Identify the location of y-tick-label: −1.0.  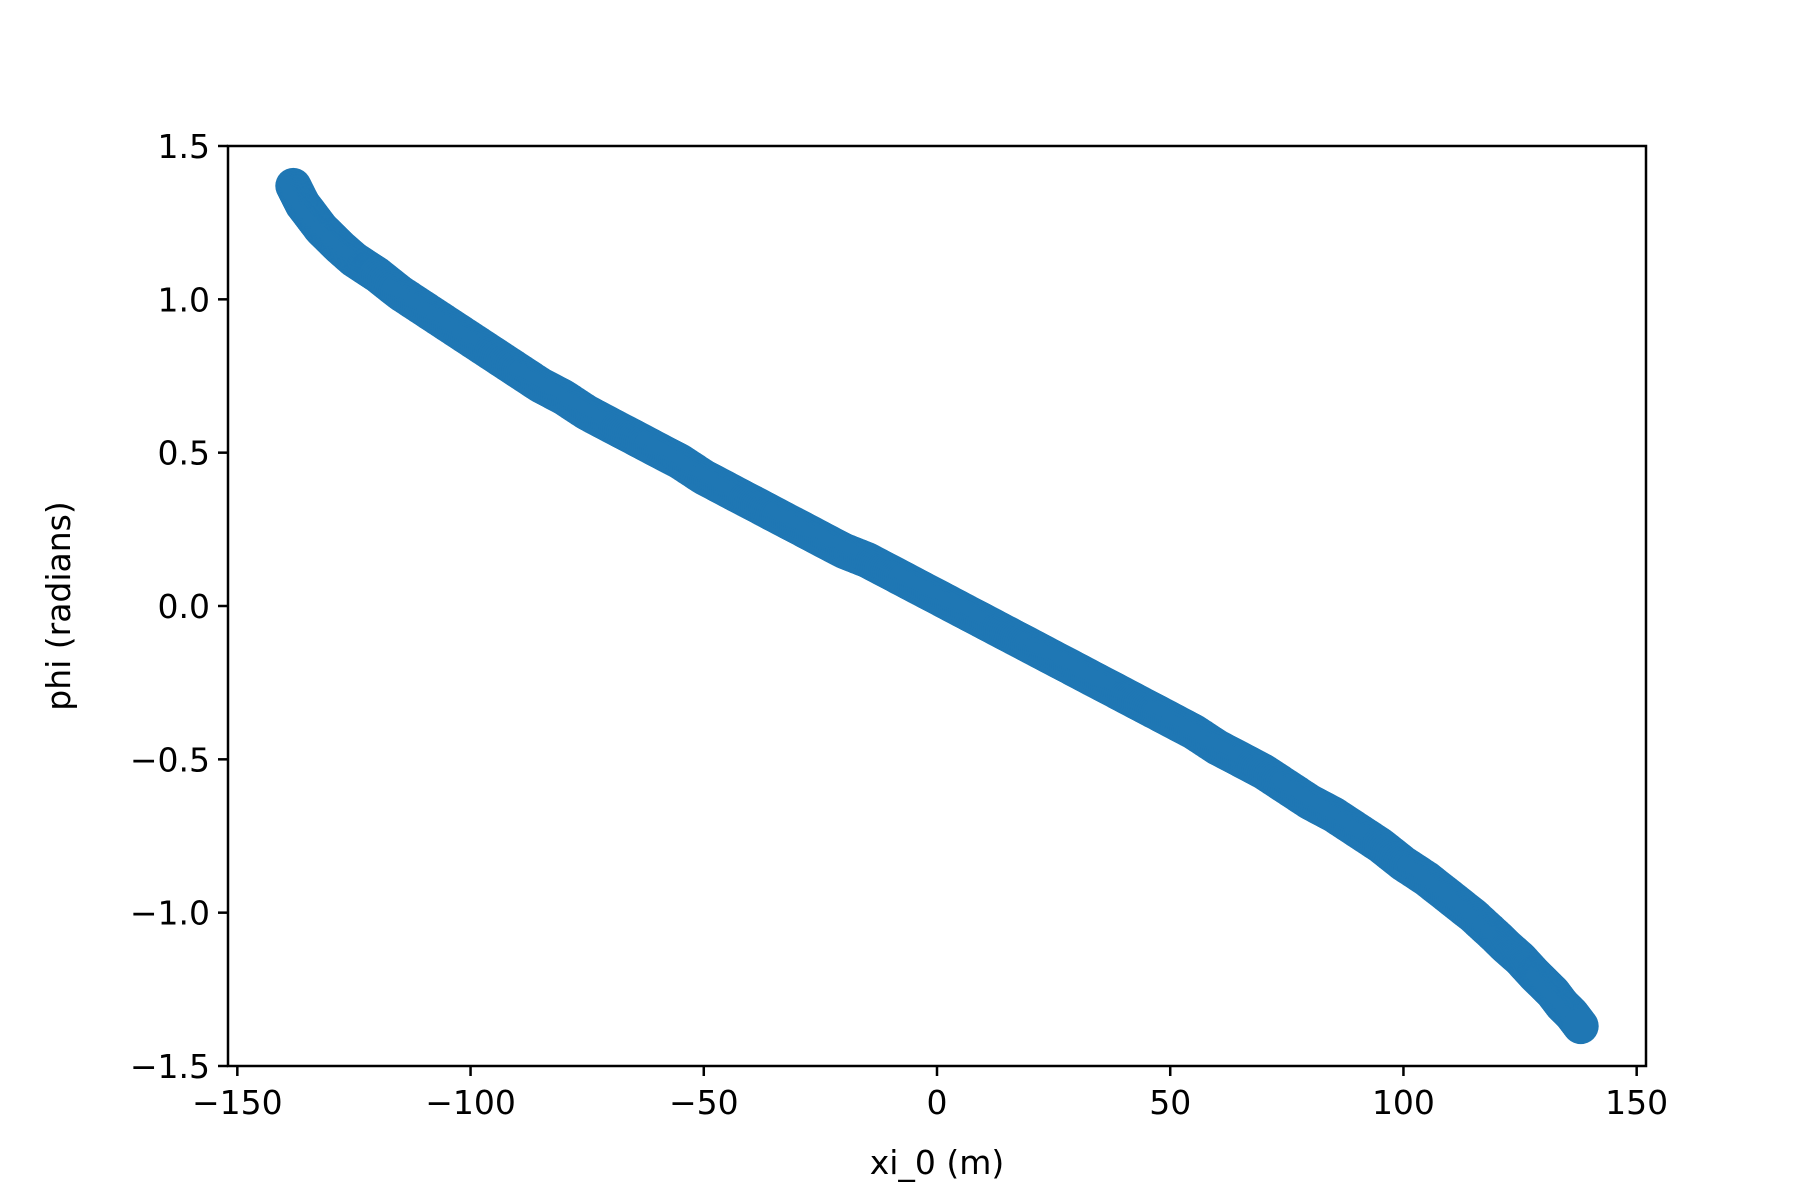
(170, 913).